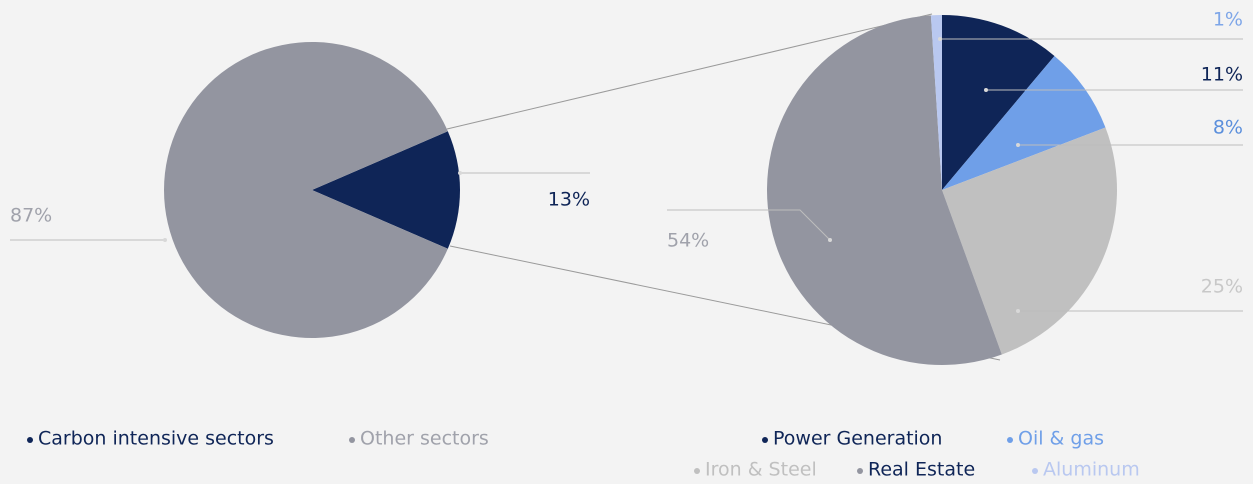 This screenshot has width=1253, height=484. I want to click on legend-label: Iron & Steel, so click(761, 470).